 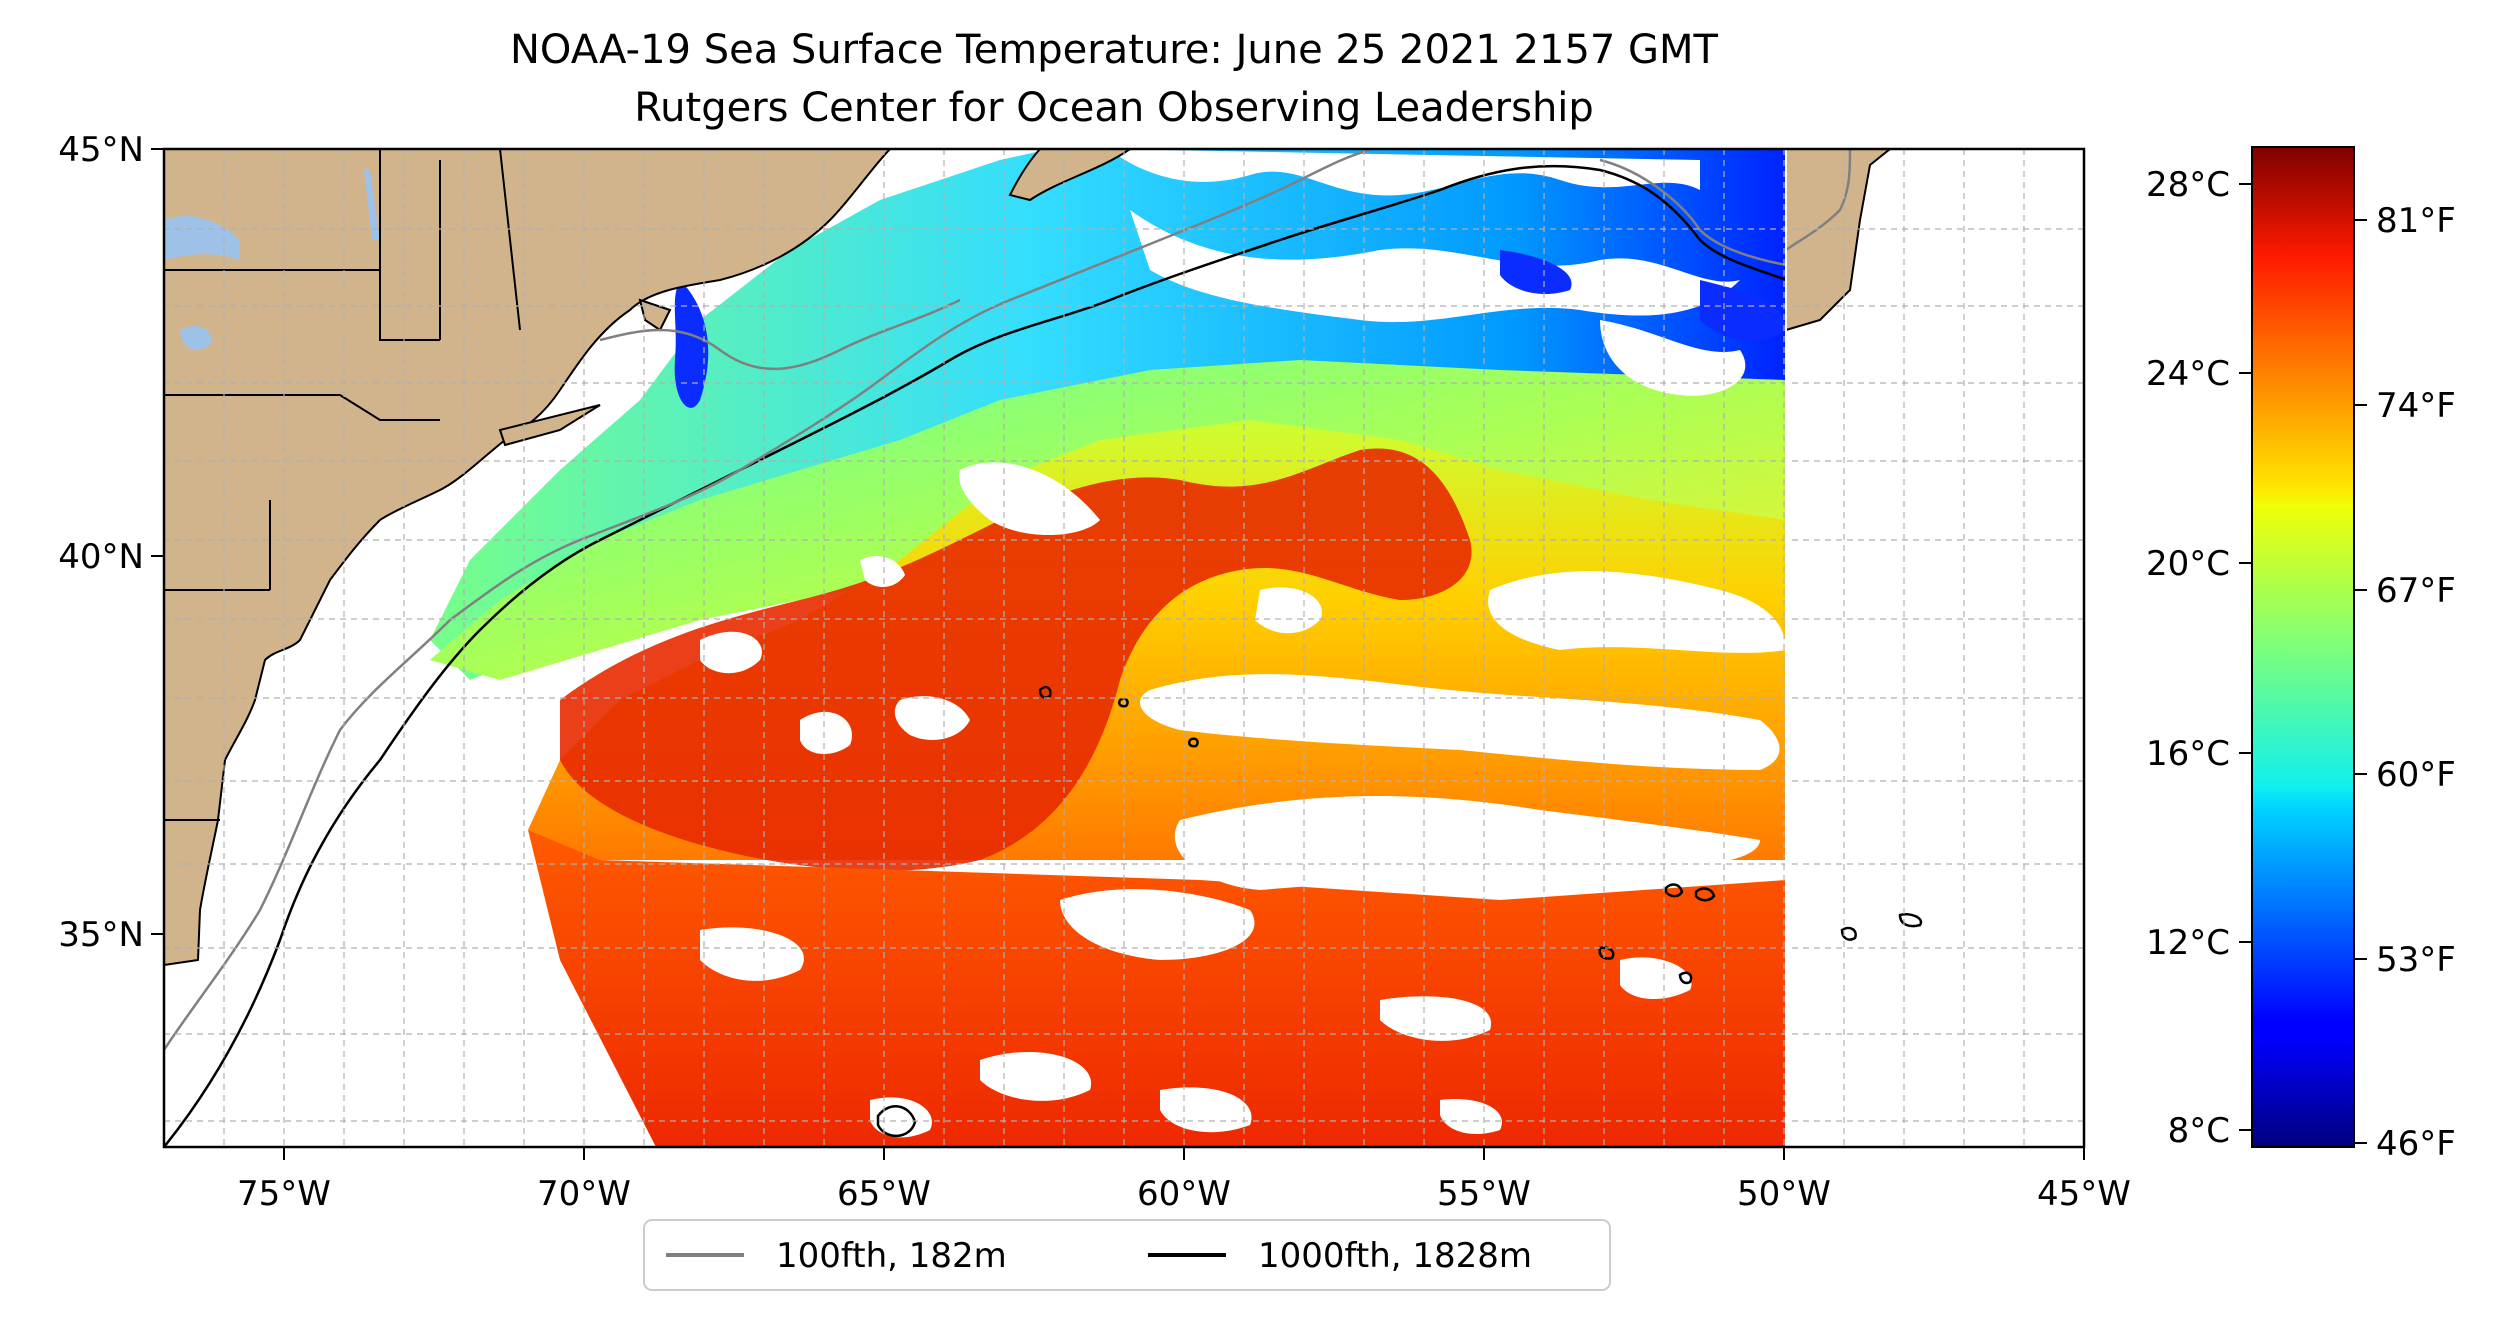 I want to click on lon-tick-label: 75°W, so click(x=284, y=1194).